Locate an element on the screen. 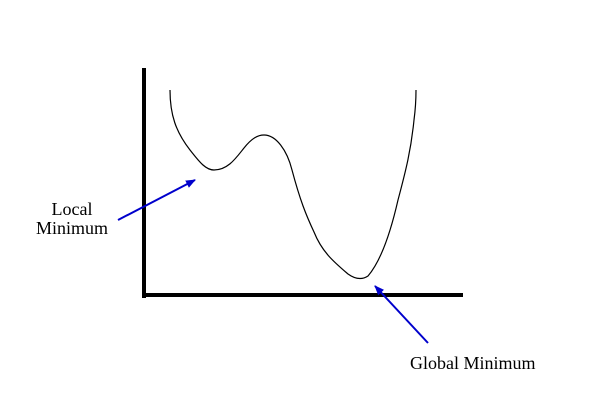 This screenshot has height=420, width=590. global-minimum-label: Global Minimum is located at coordinates (473, 363).